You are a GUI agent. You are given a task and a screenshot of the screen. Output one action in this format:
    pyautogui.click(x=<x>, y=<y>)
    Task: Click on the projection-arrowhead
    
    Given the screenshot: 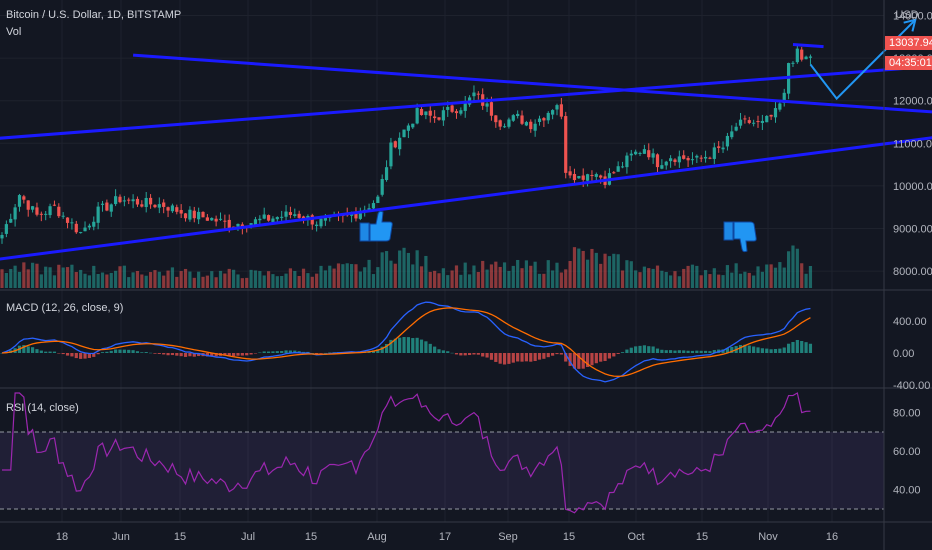 What is the action you would take?
    pyautogui.click(x=910, y=25)
    